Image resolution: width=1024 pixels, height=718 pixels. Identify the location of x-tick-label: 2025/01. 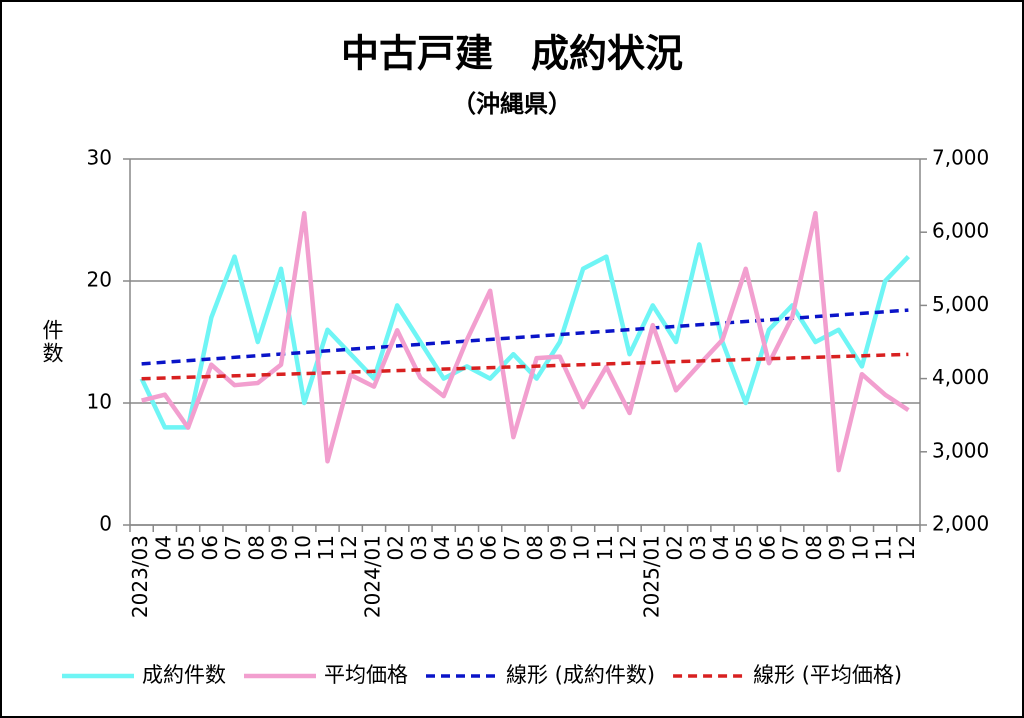
(651, 576).